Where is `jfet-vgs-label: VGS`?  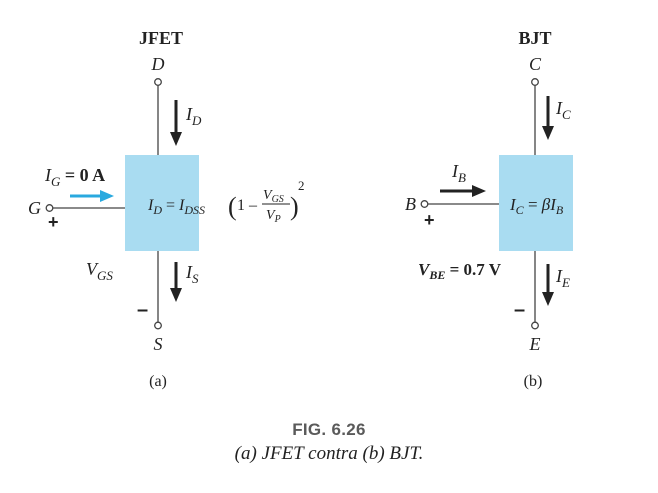
jfet-vgs-label: VGS is located at coordinates (99, 271).